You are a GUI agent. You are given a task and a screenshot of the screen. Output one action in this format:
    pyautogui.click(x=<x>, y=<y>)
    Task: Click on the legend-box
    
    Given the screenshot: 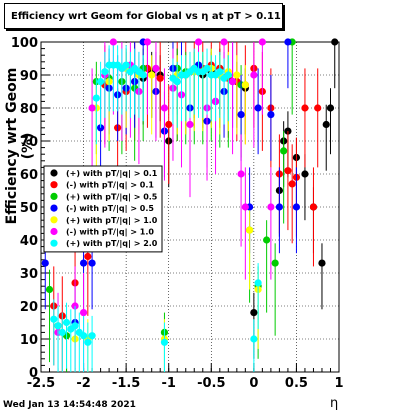 What is the action you would take?
    pyautogui.click(x=103, y=209)
    